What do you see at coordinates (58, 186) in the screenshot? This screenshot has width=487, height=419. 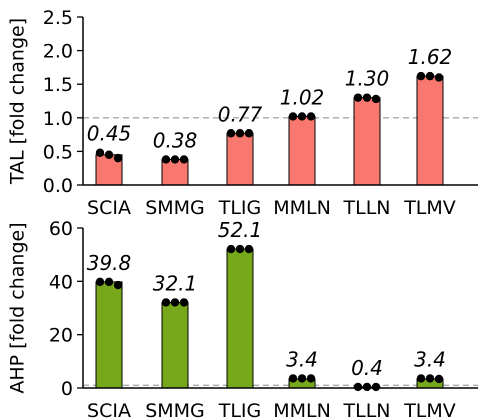 I see `y-tick-label: 0.0` at bounding box center [58, 186].